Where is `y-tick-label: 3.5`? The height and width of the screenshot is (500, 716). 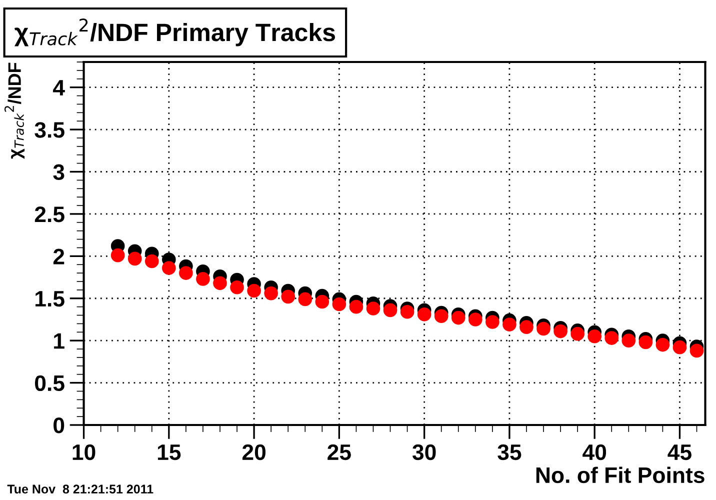 y-tick-label: 3.5 is located at coordinates (49, 130).